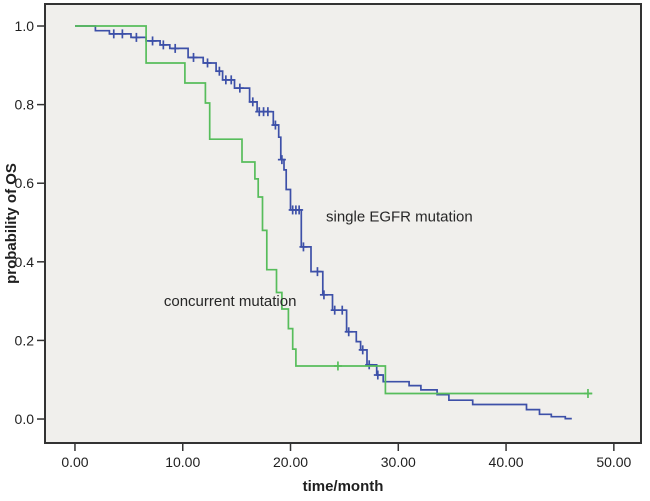 The width and height of the screenshot is (650, 501). I want to click on y-tick-label: 0.6, so click(25, 183).